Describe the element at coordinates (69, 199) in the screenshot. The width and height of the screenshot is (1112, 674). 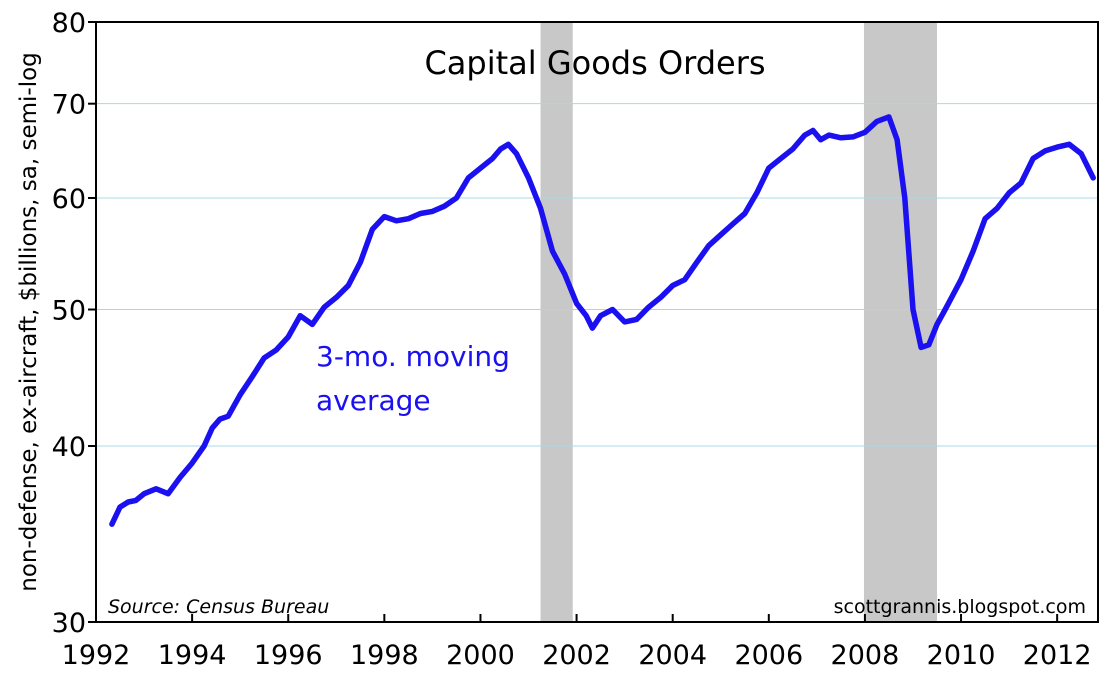
I see `y-tick-label: 60` at that location.